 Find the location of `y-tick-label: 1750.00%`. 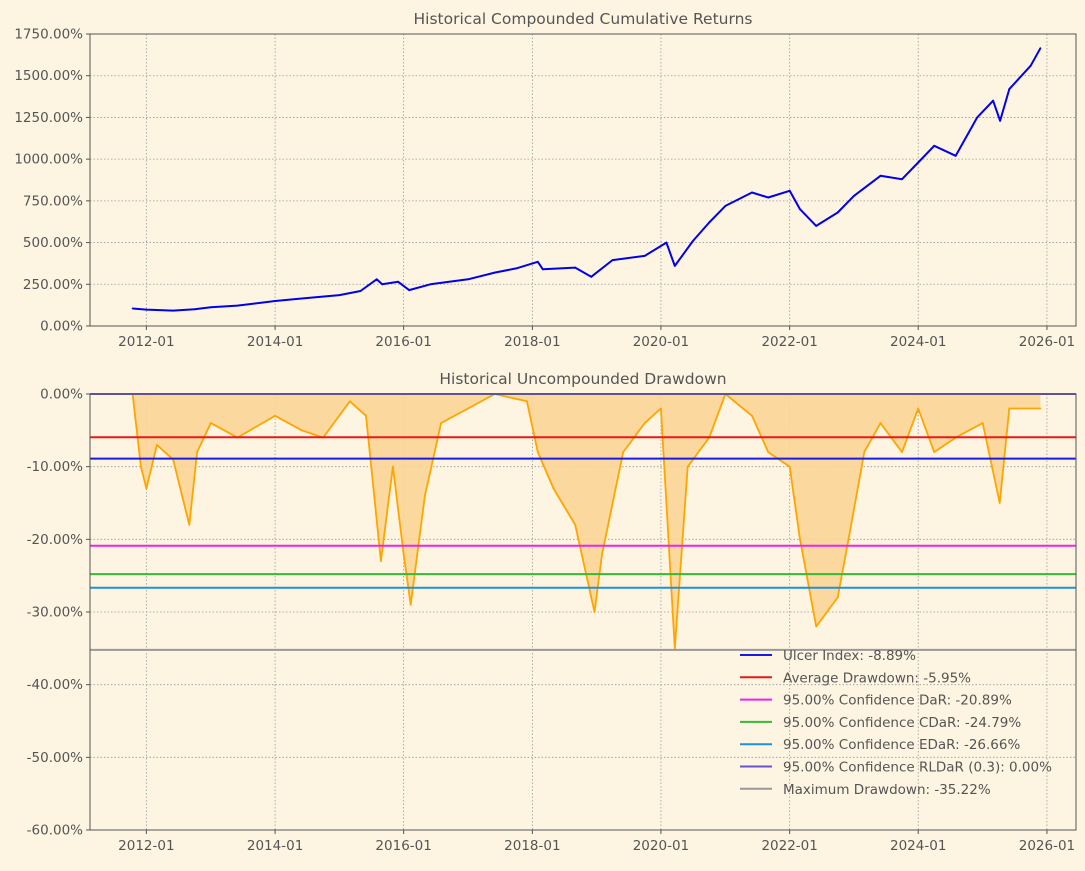

y-tick-label: 1750.00% is located at coordinates (48, 35).